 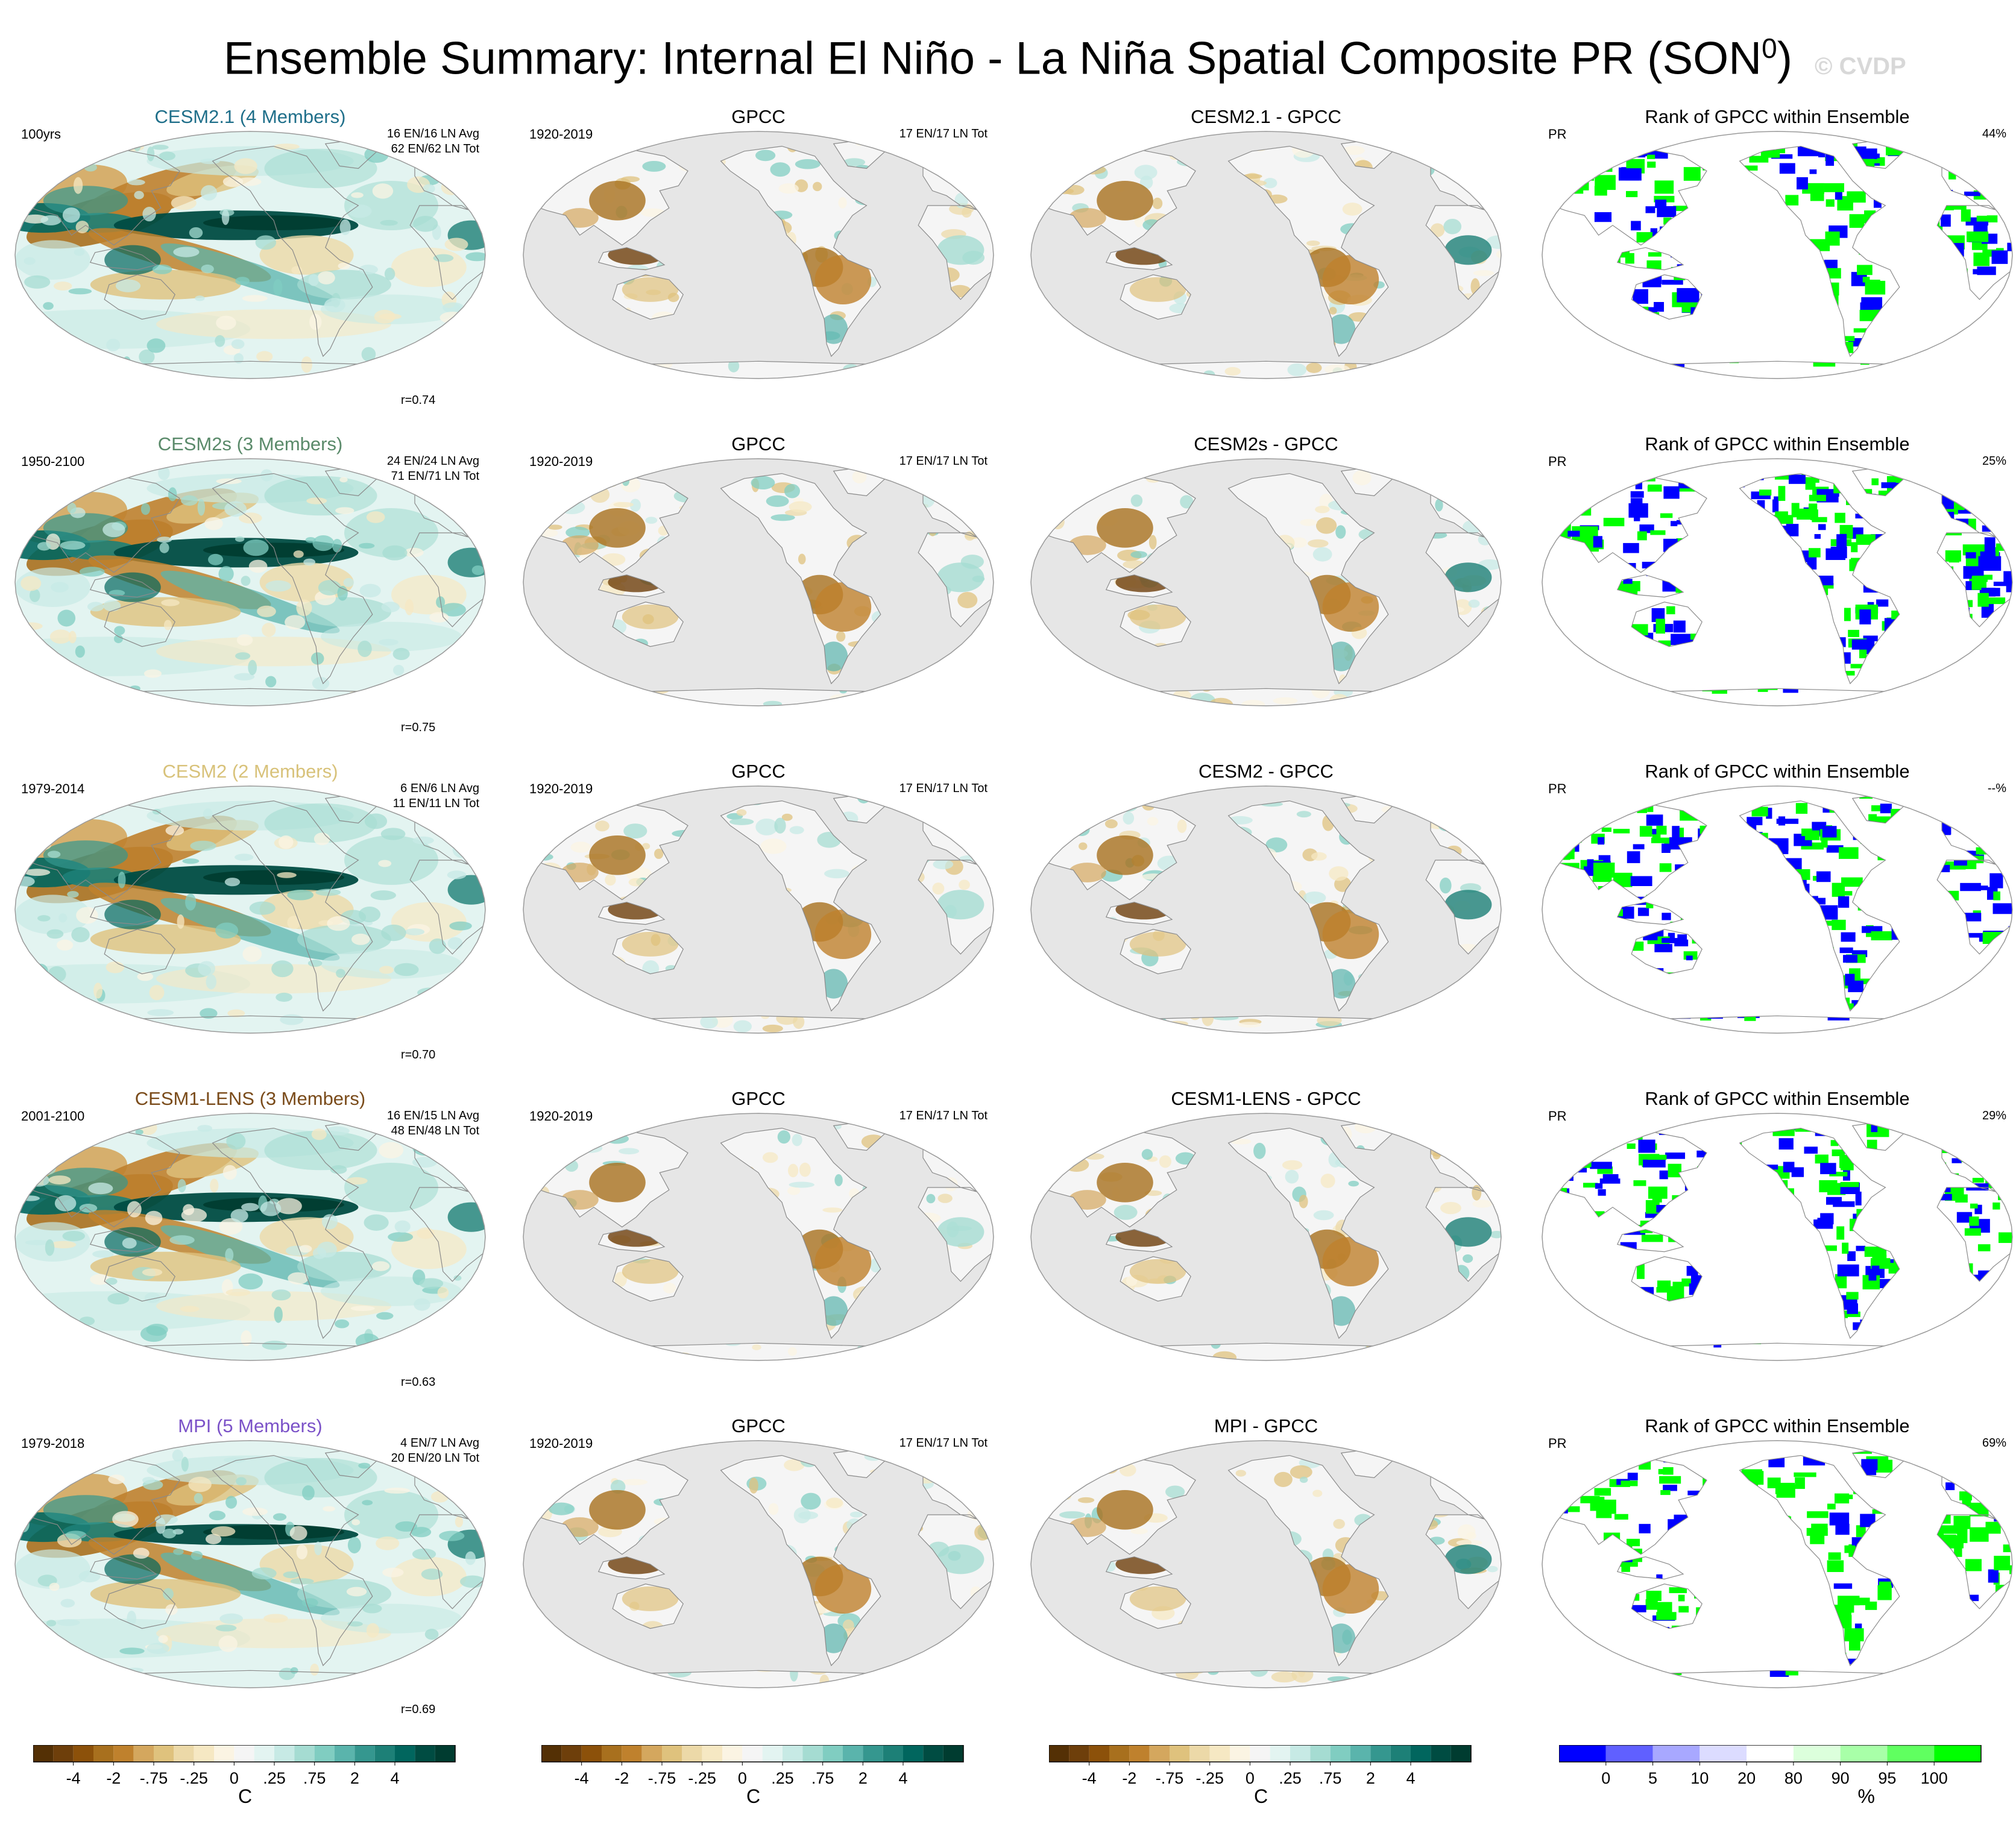 What do you see at coordinates (435, 1451) in the screenshot?
I see `panel-counts: 4 EN/7 LN Avg 20 EN/20 LN Tot` at bounding box center [435, 1451].